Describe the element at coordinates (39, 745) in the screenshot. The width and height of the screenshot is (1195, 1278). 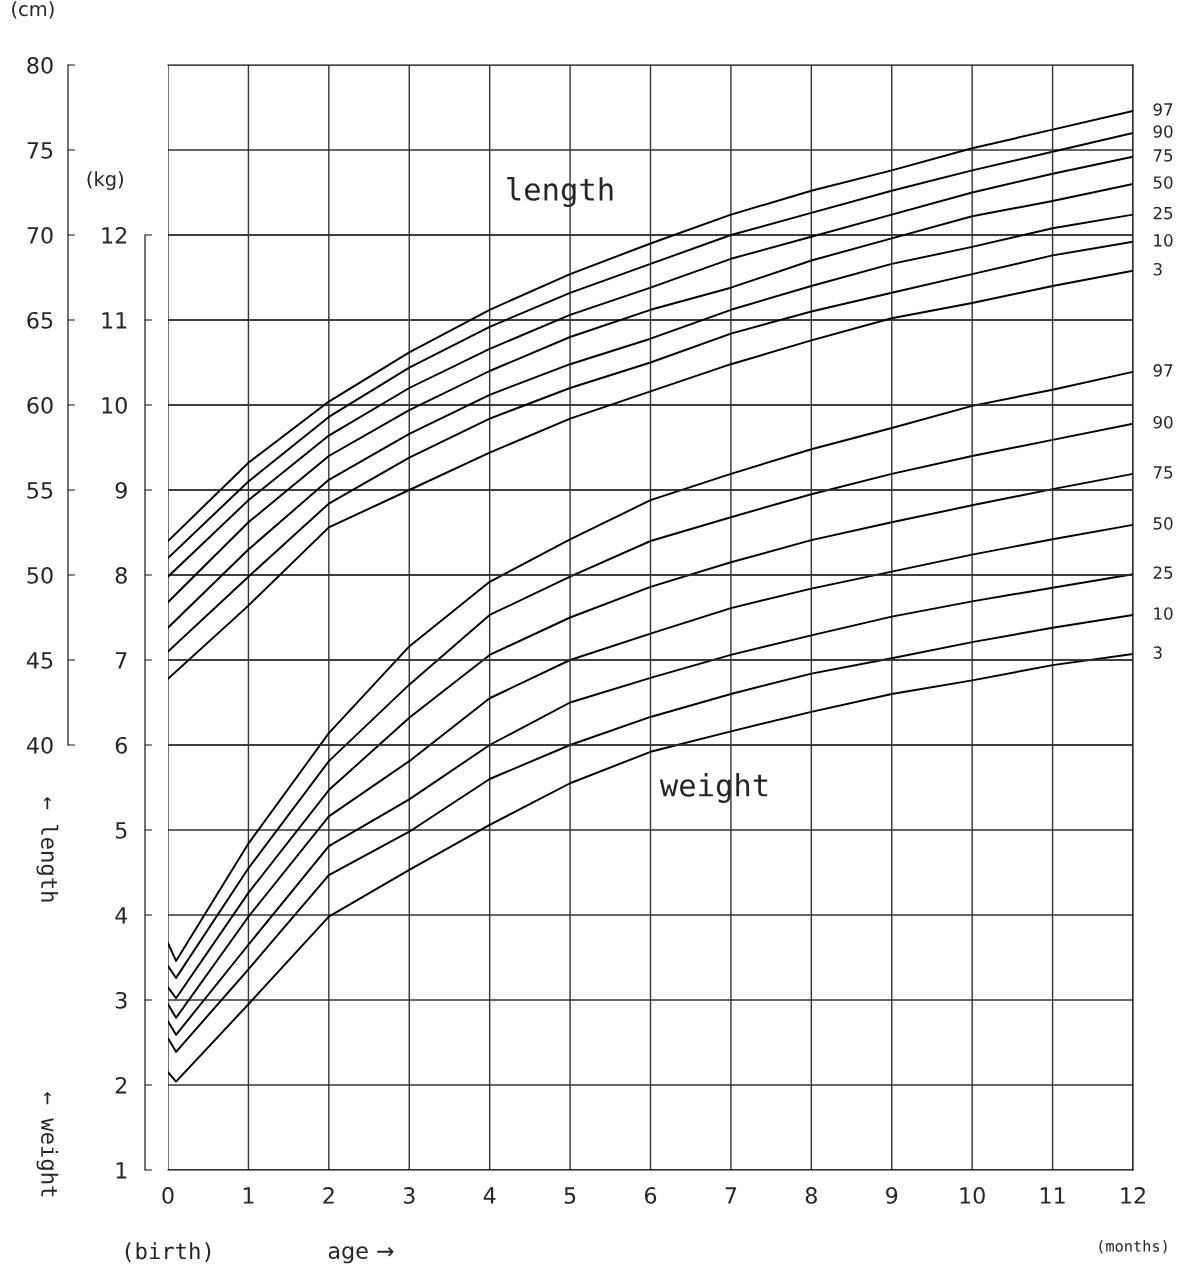
I see `y2-tick-label: 40` at that location.